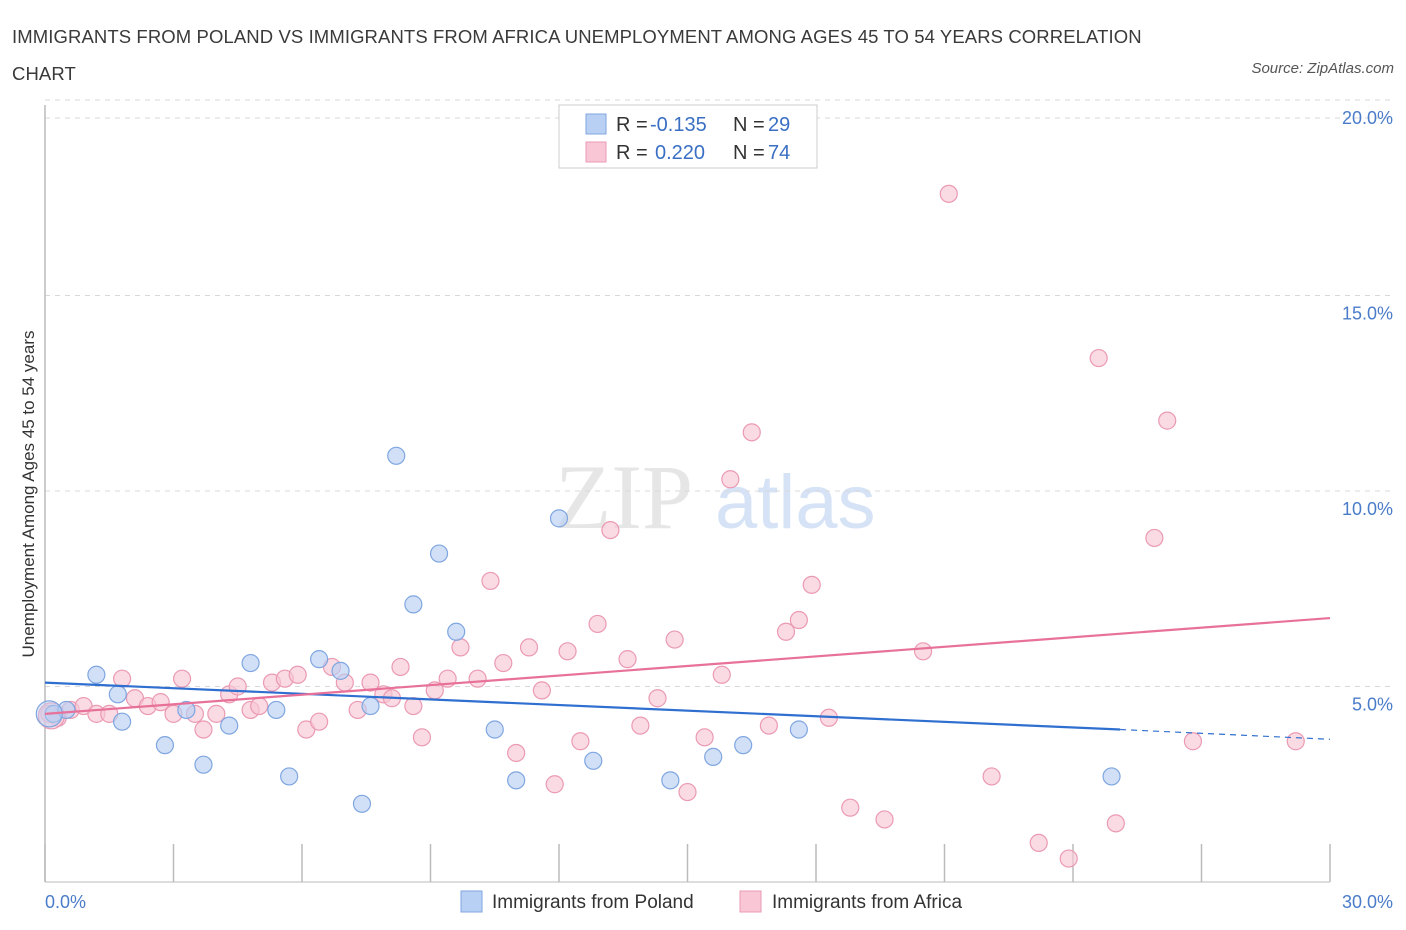 This screenshot has height=930, width=1406. I want to click on y-axis-label: Unemployment Among Ages 45 to 54 years, so click(28, 494).